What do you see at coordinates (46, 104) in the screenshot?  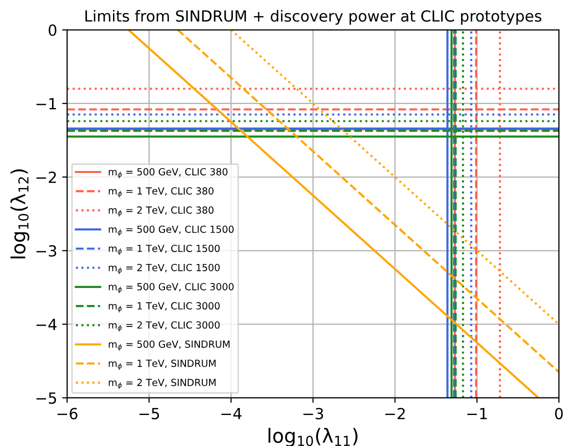 I see `y-tick-label: −1` at bounding box center [46, 104].